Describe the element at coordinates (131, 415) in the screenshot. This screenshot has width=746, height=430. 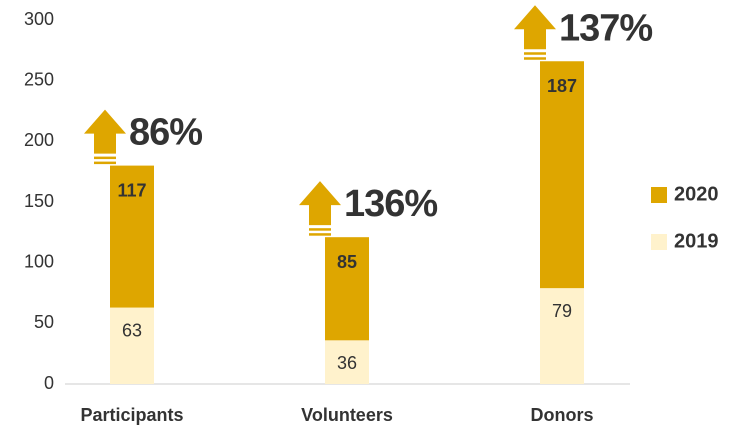
I see `x-tick-label: Participants` at that location.